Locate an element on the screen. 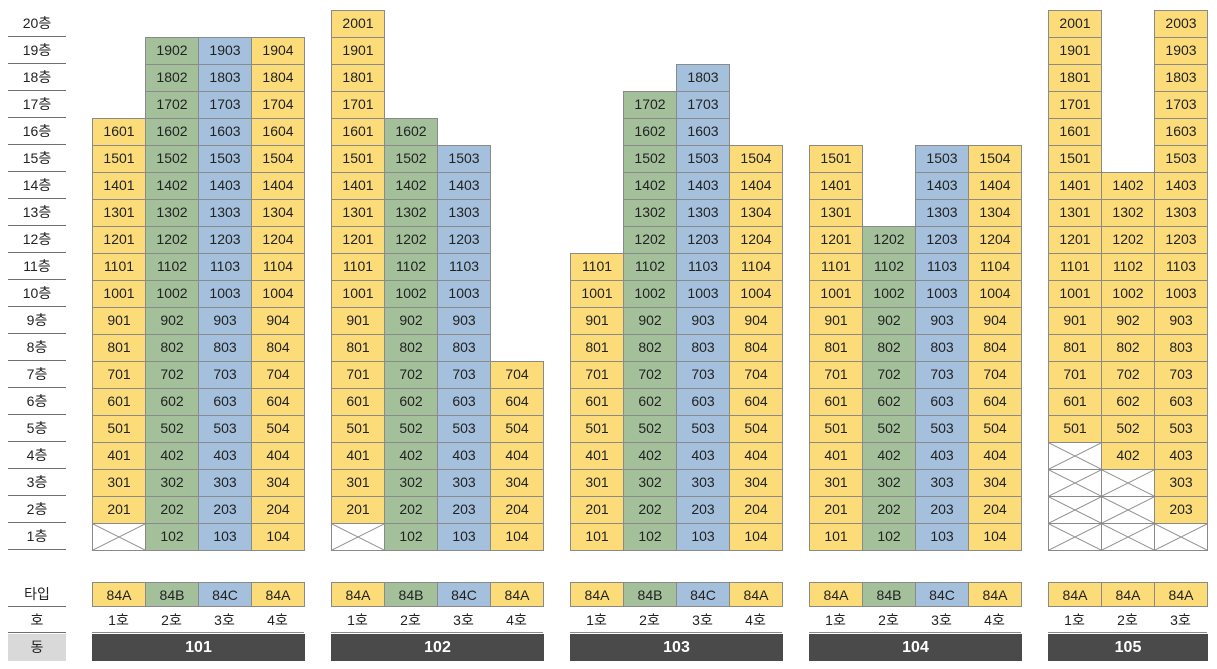 Image resolution: width=1217 pixels, height=669 pixels. unit-cell-103-304: 304 is located at coordinates (756, 483).